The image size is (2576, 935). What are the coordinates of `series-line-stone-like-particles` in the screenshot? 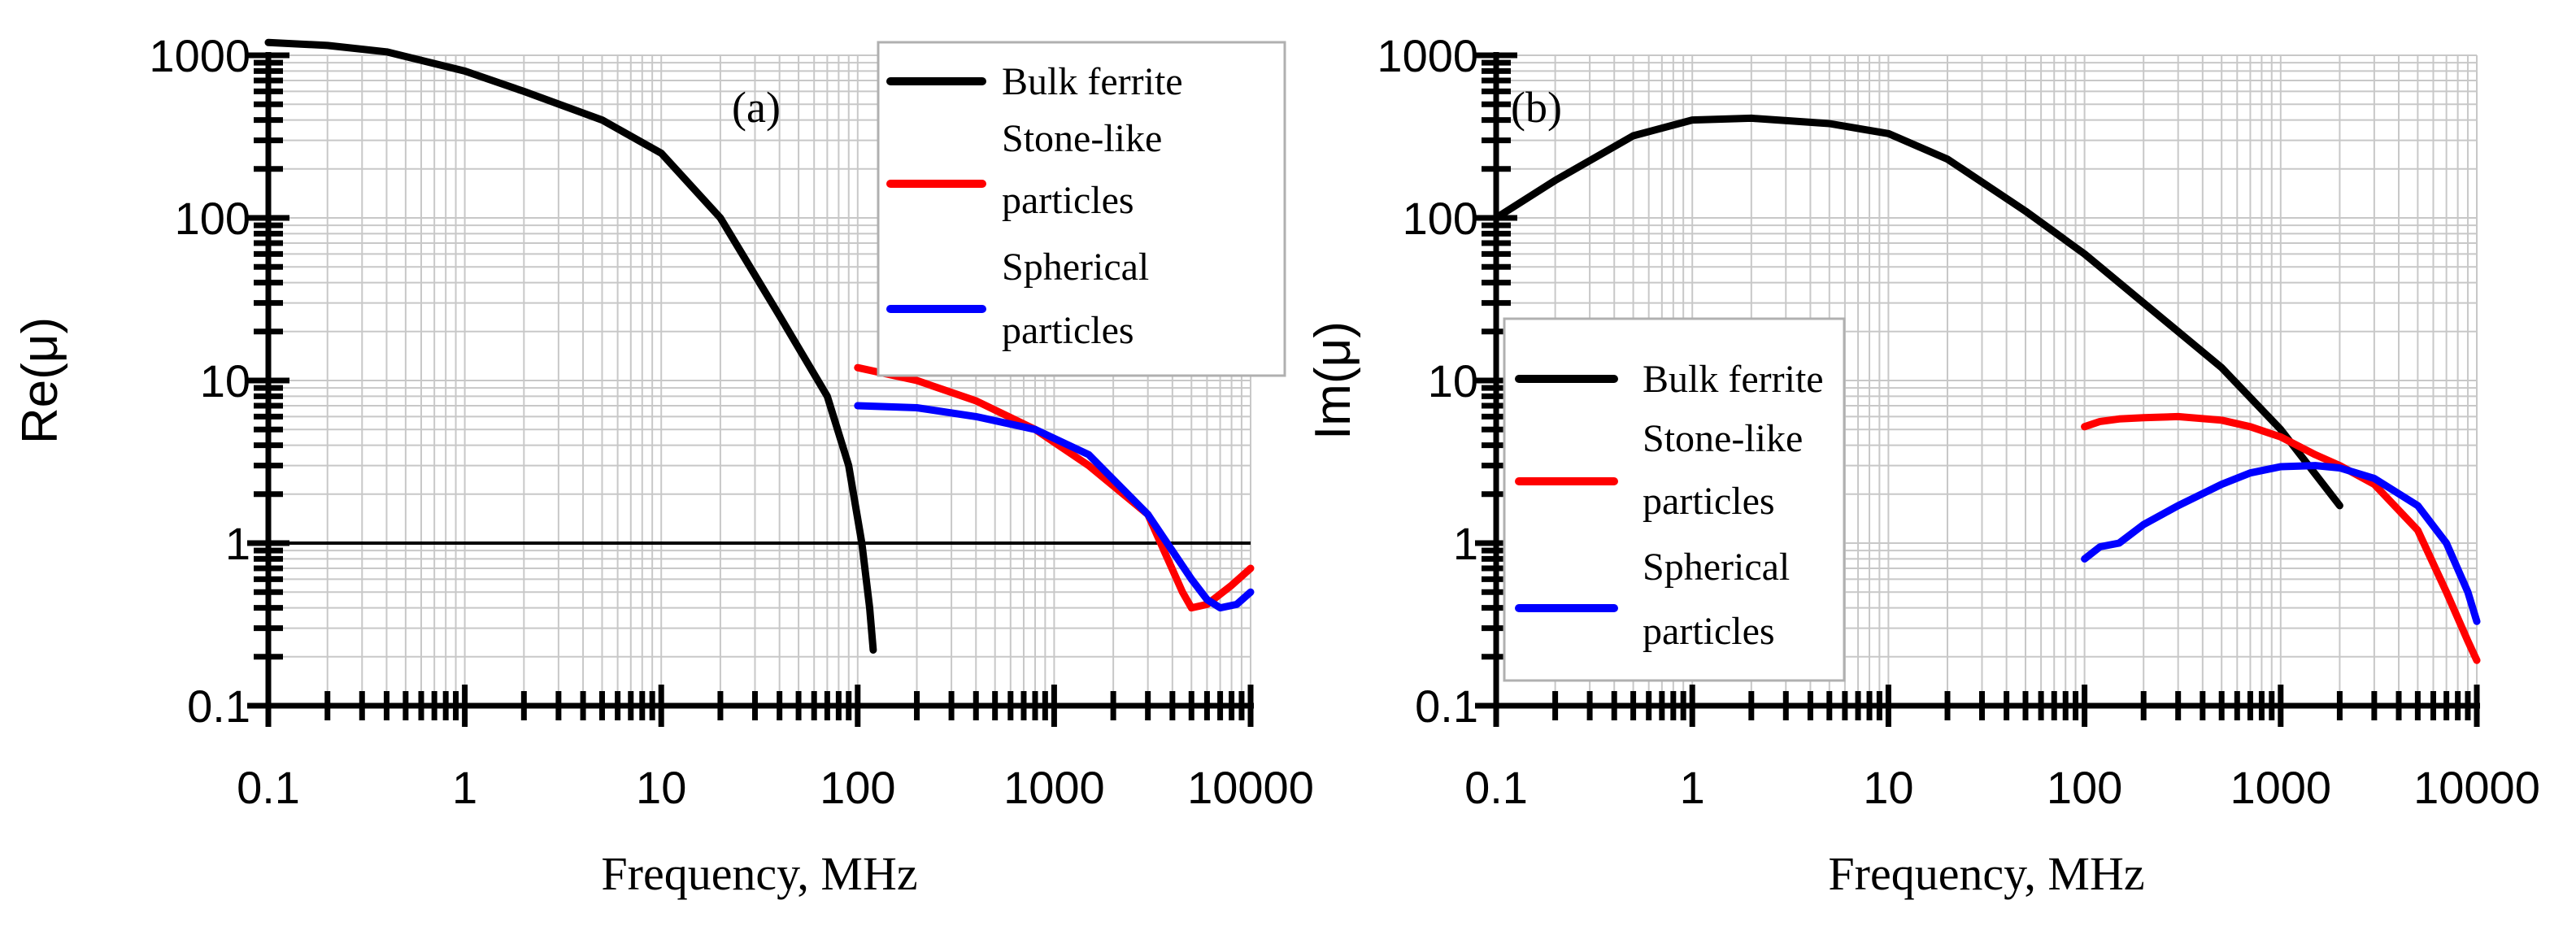 It's located at (2281, 538).